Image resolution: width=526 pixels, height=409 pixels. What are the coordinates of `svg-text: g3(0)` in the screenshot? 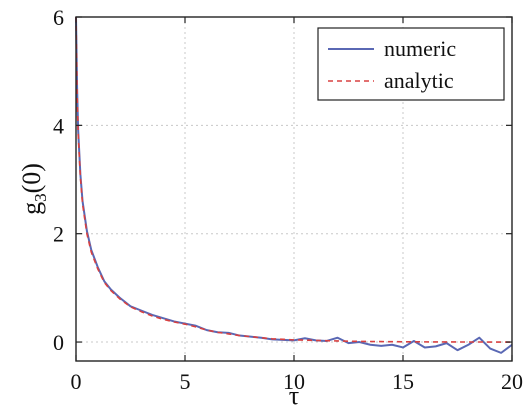 It's located at (33, 189).